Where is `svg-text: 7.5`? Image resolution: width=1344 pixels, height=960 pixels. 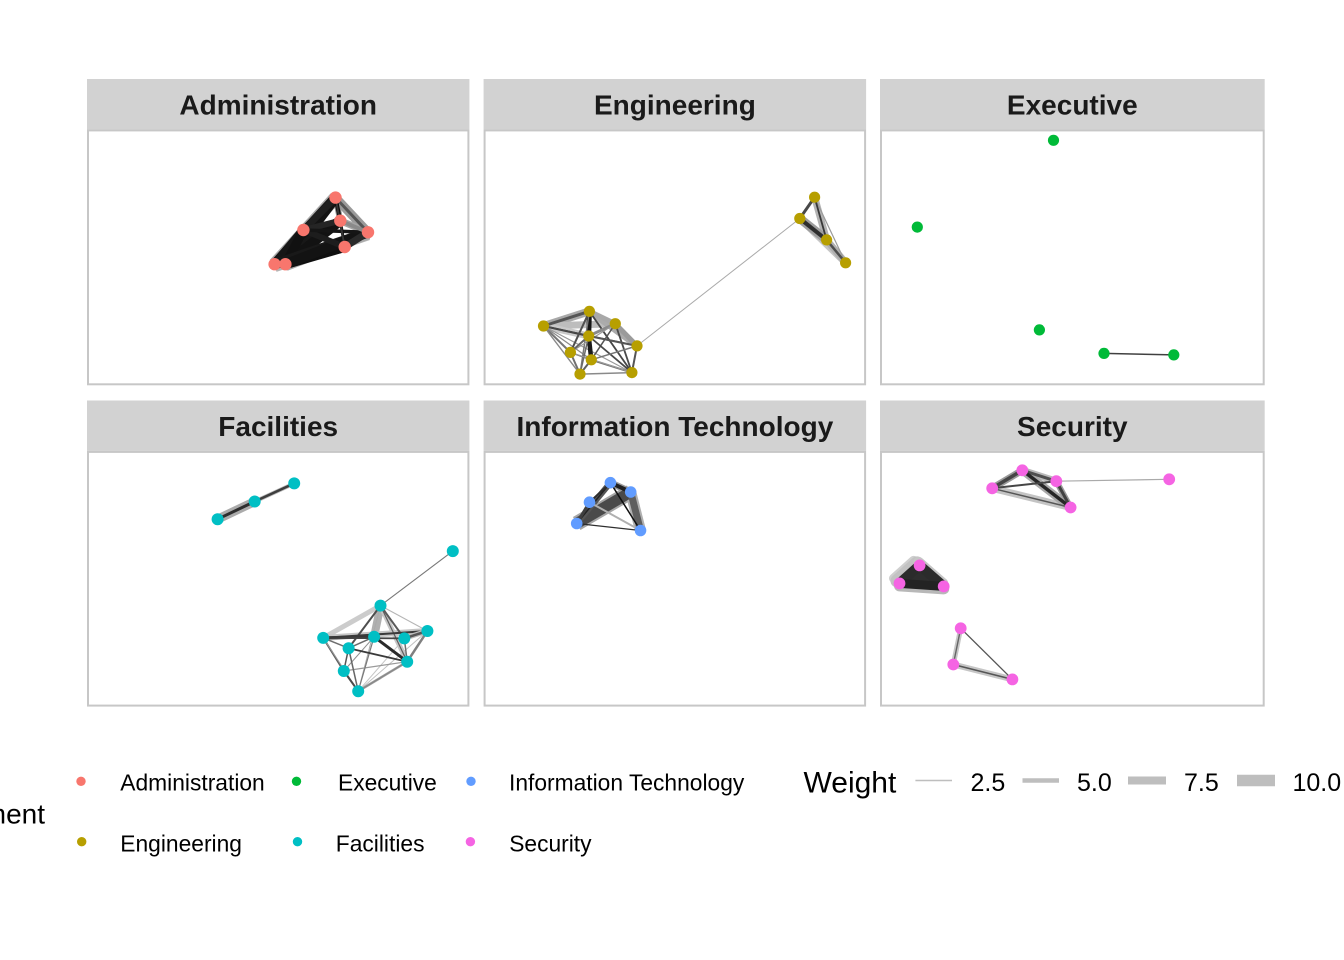 svg-text: 7.5 is located at coordinates (1201, 783).